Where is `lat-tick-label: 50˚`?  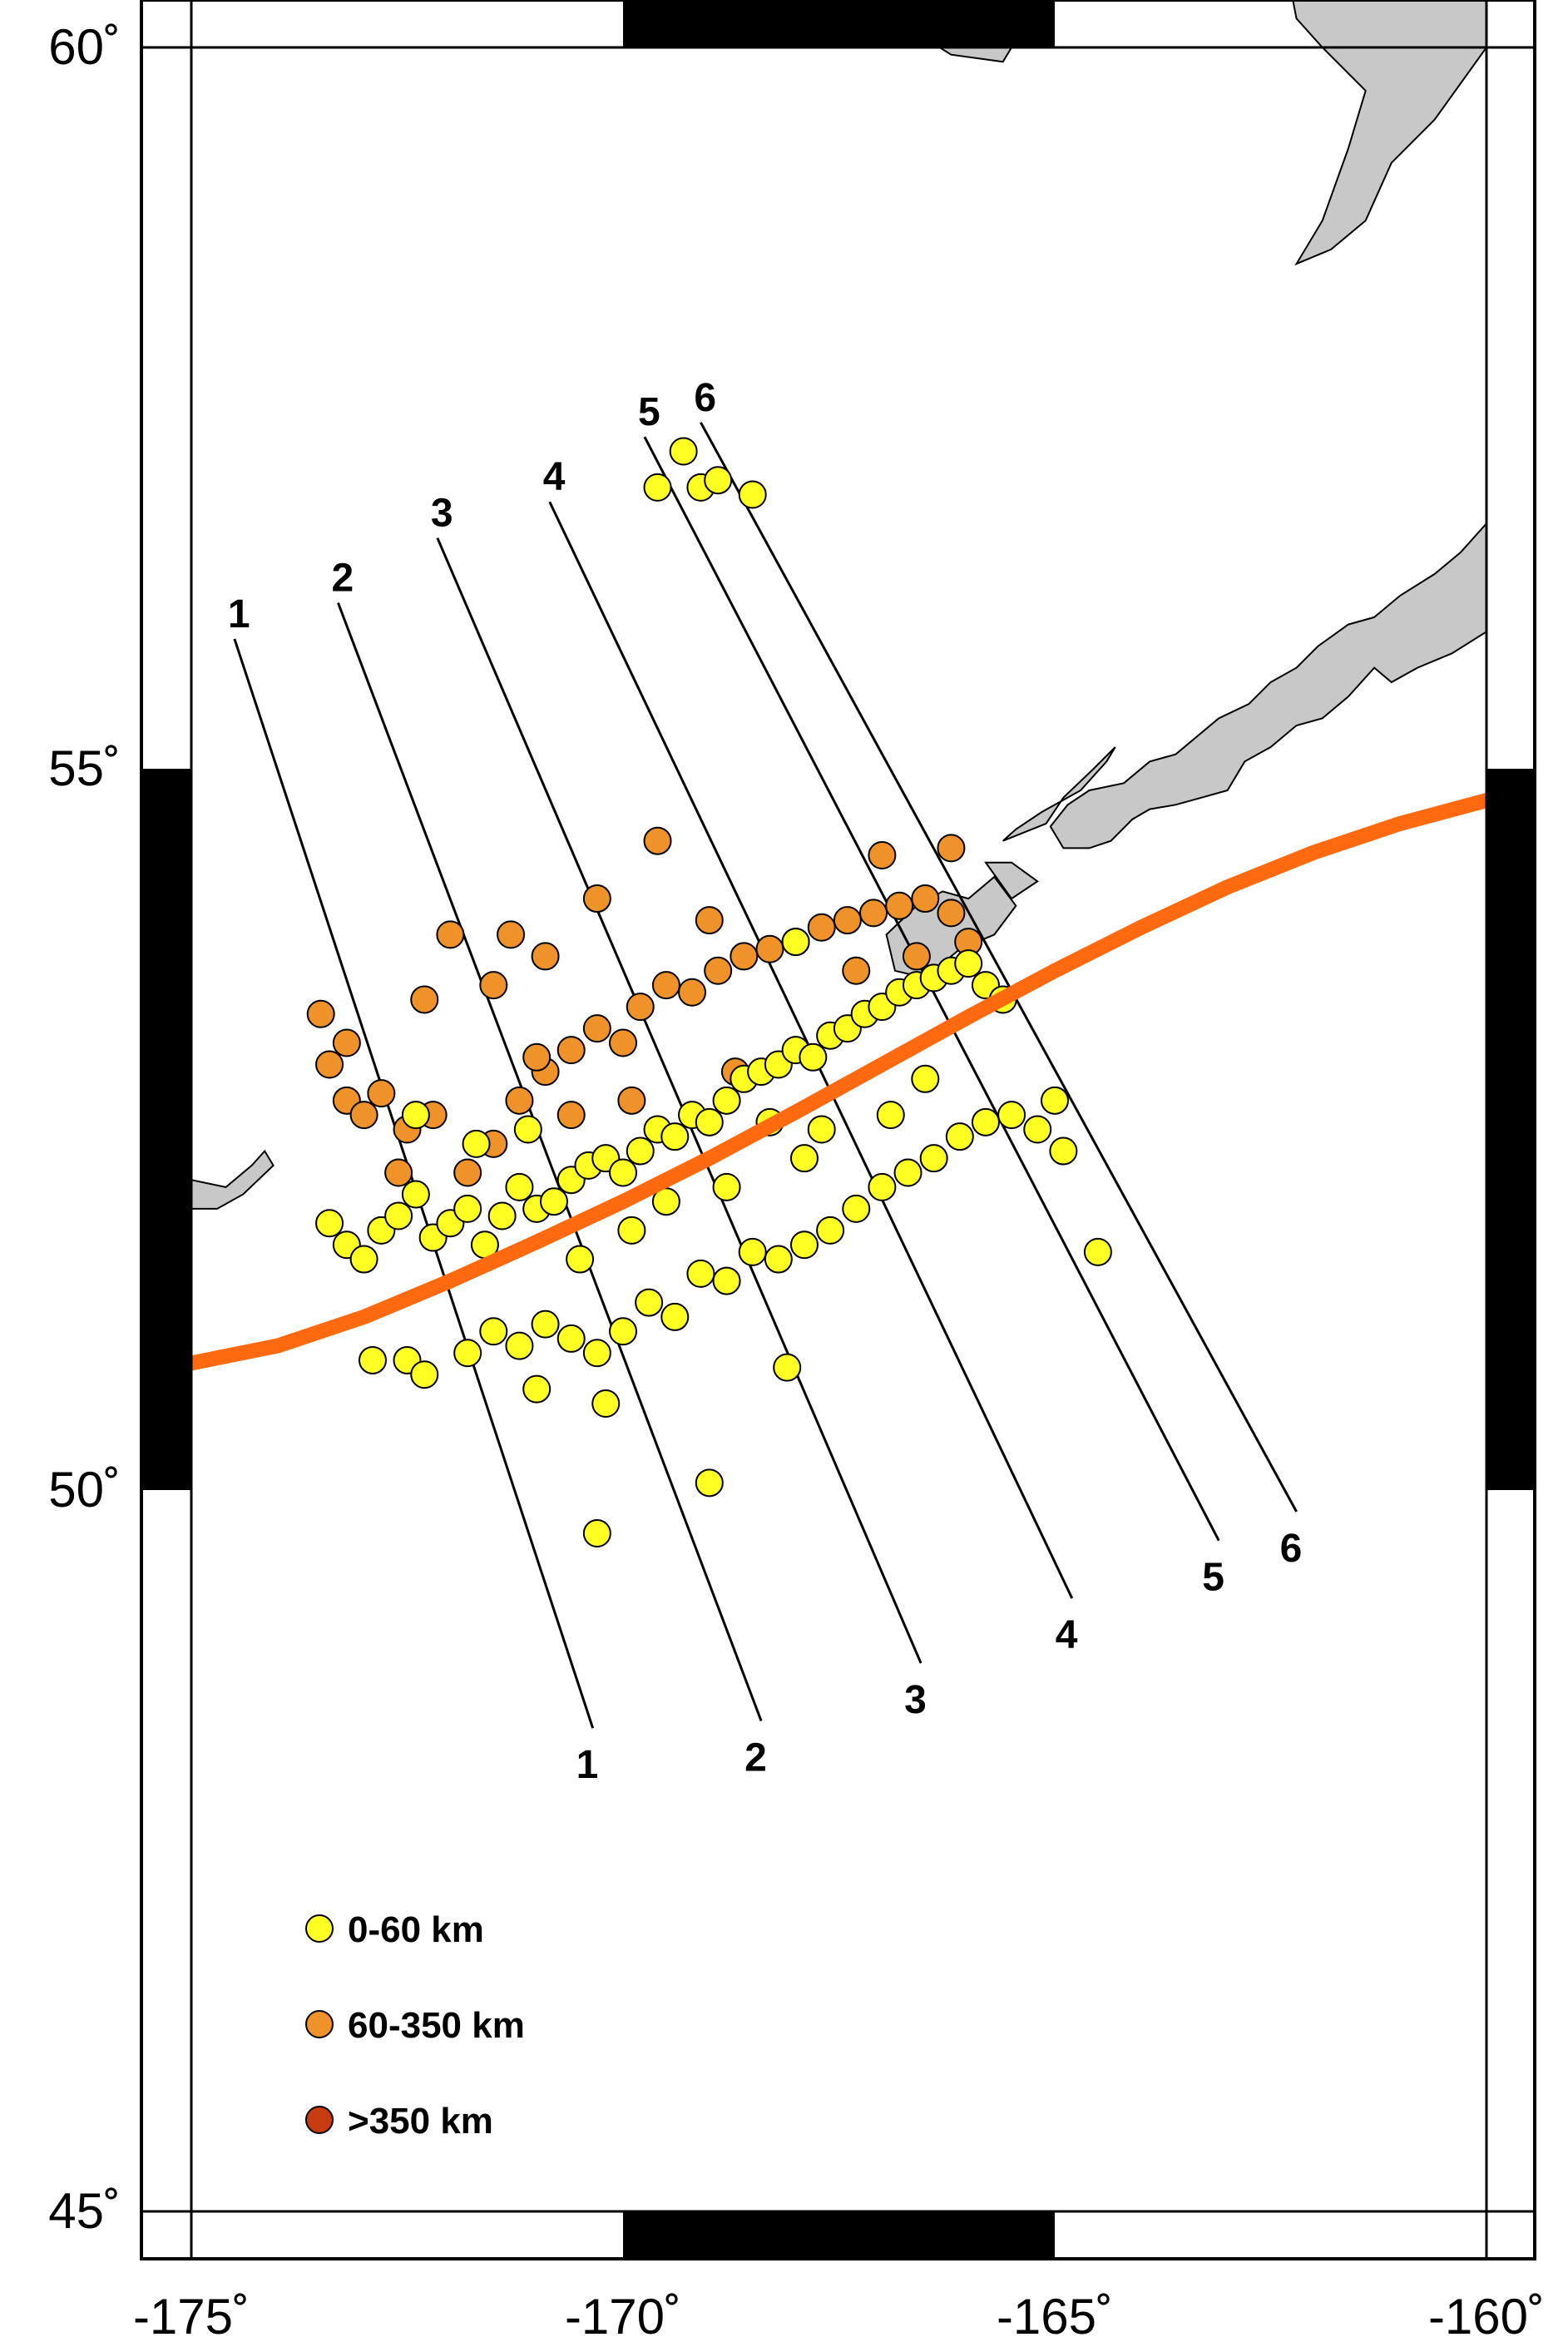
lat-tick-label: 50˚ is located at coordinates (84, 1490).